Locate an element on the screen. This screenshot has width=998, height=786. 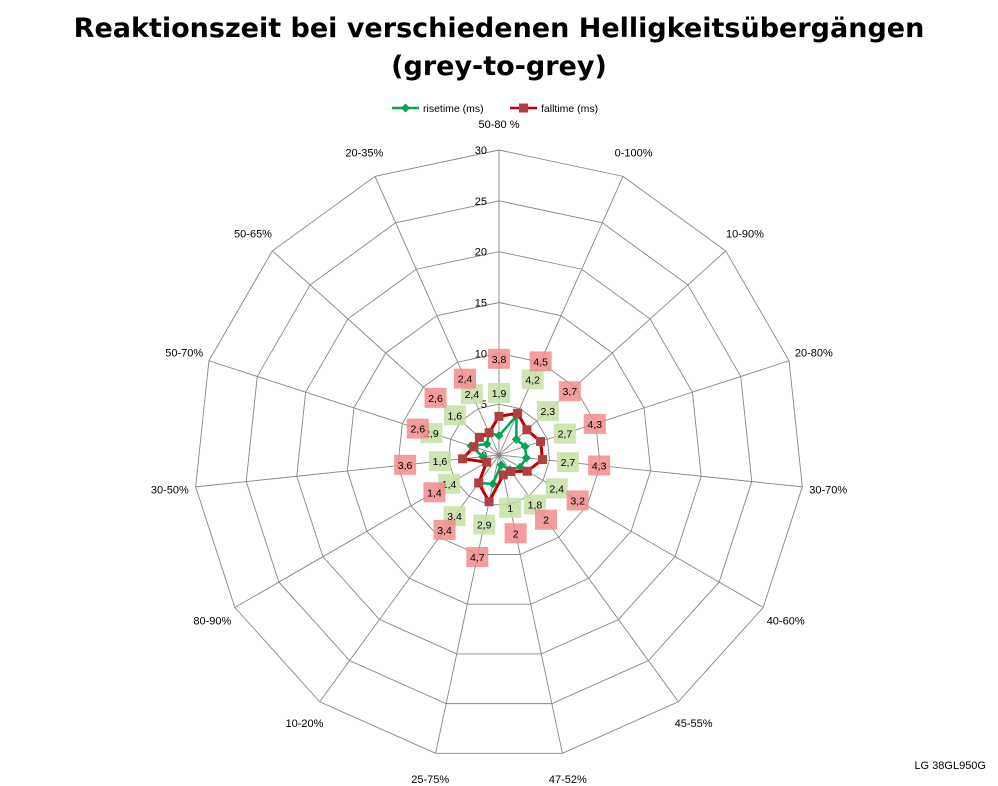
data-label: 4,2 is located at coordinates (532, 380).